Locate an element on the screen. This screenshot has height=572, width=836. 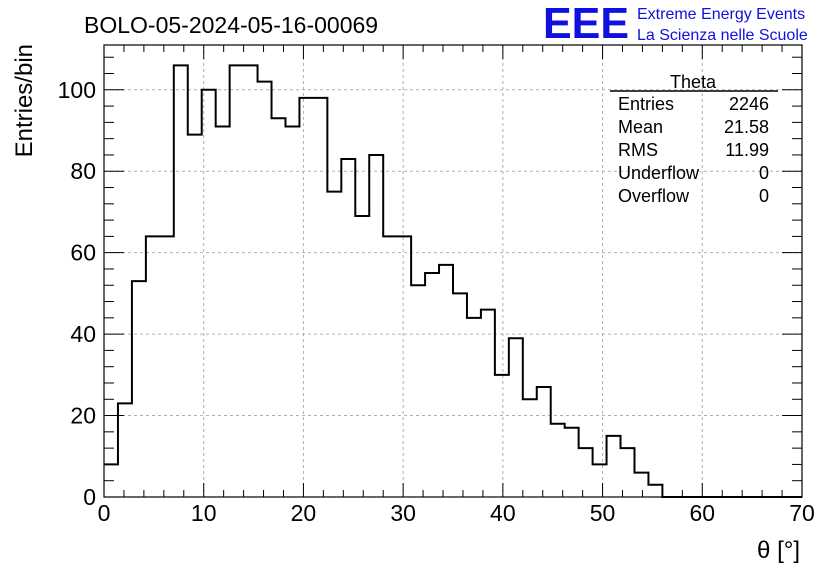
y-tick-label: 80 is located at coordinates (83, 171).